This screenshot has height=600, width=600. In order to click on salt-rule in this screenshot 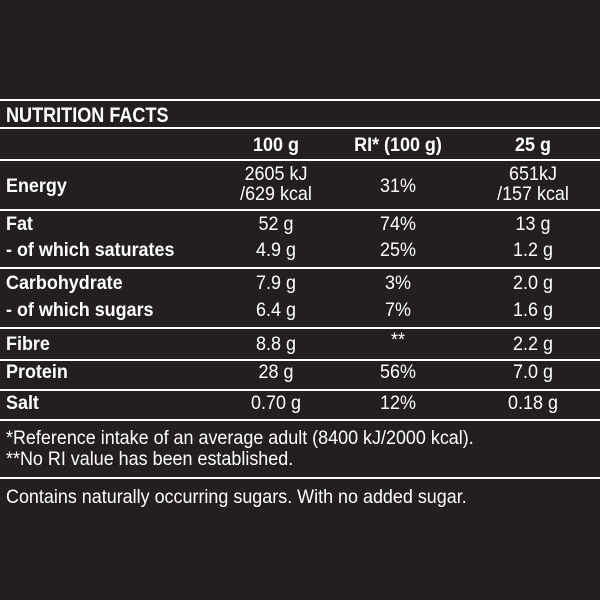, I will do `click(300, 420)`.